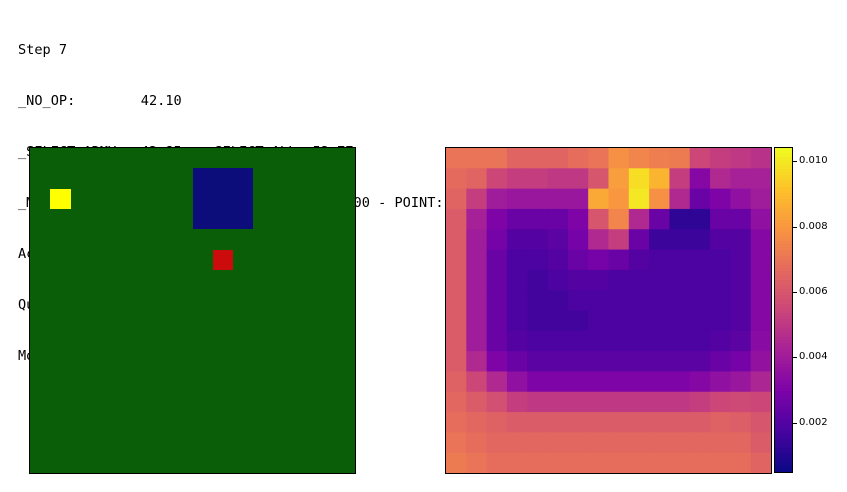 The image size is (847, 492). Describe the element at coordinates (100, 101) in the screenshot. I see `no-op-score: _NO_OP: 42.10` at that location.